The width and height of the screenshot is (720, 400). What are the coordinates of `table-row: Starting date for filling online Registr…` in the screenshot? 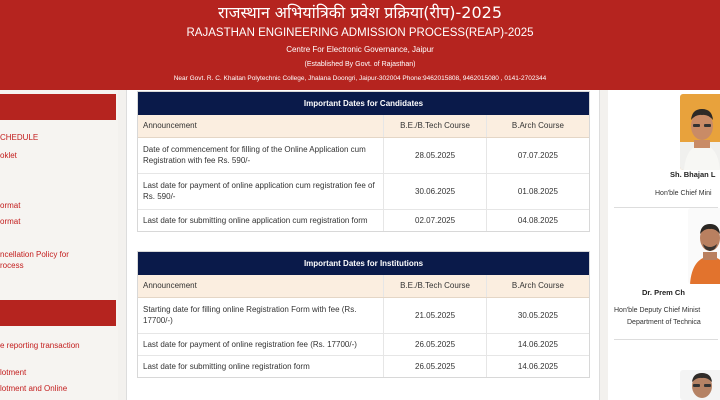 It's located at (363, 314).